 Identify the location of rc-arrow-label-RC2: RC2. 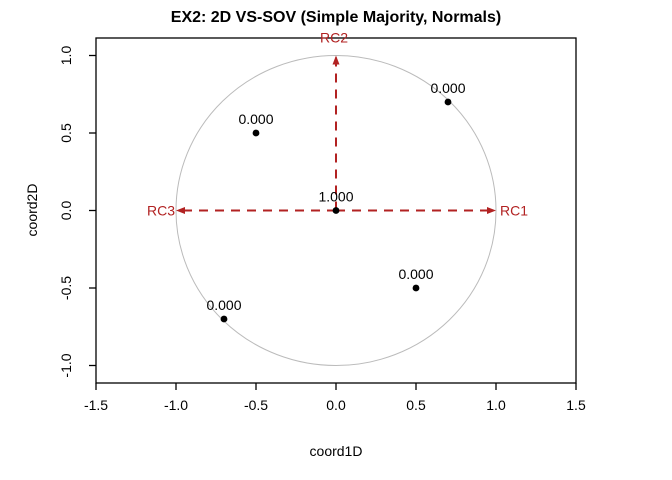
(334, 38).